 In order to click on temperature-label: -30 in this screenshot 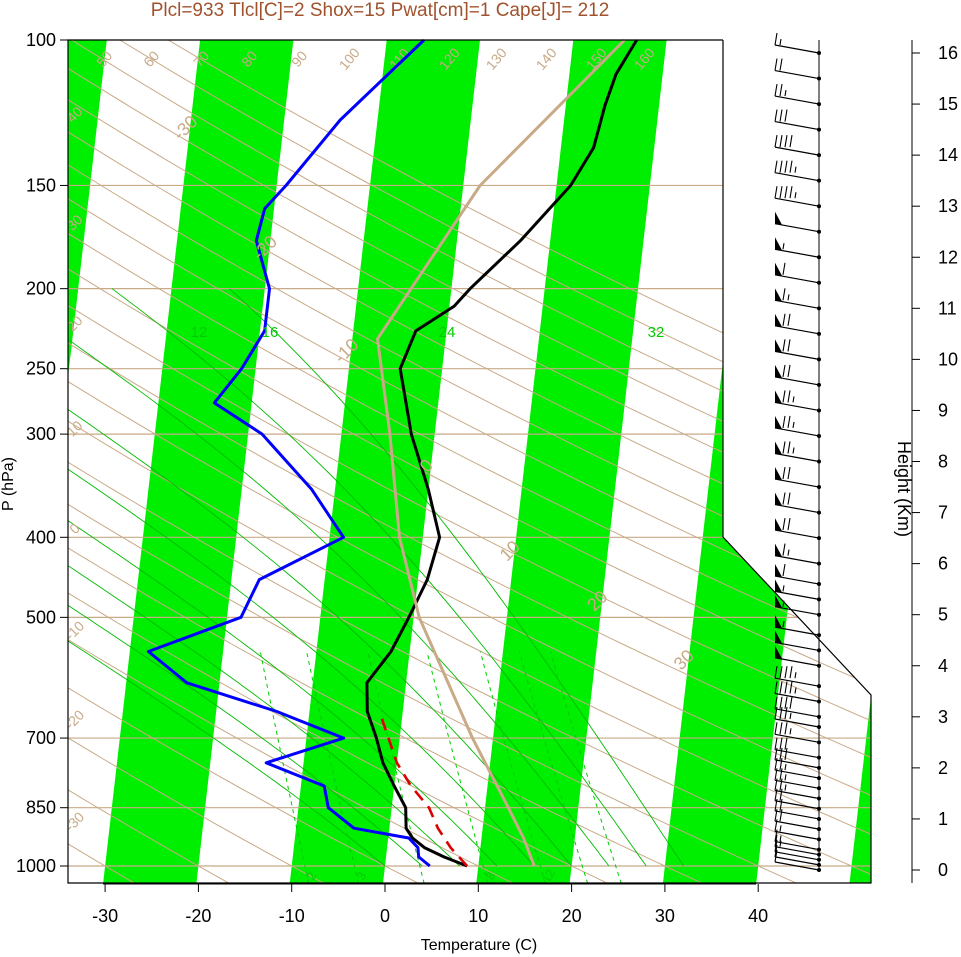, I will do `click(75, 822)`.